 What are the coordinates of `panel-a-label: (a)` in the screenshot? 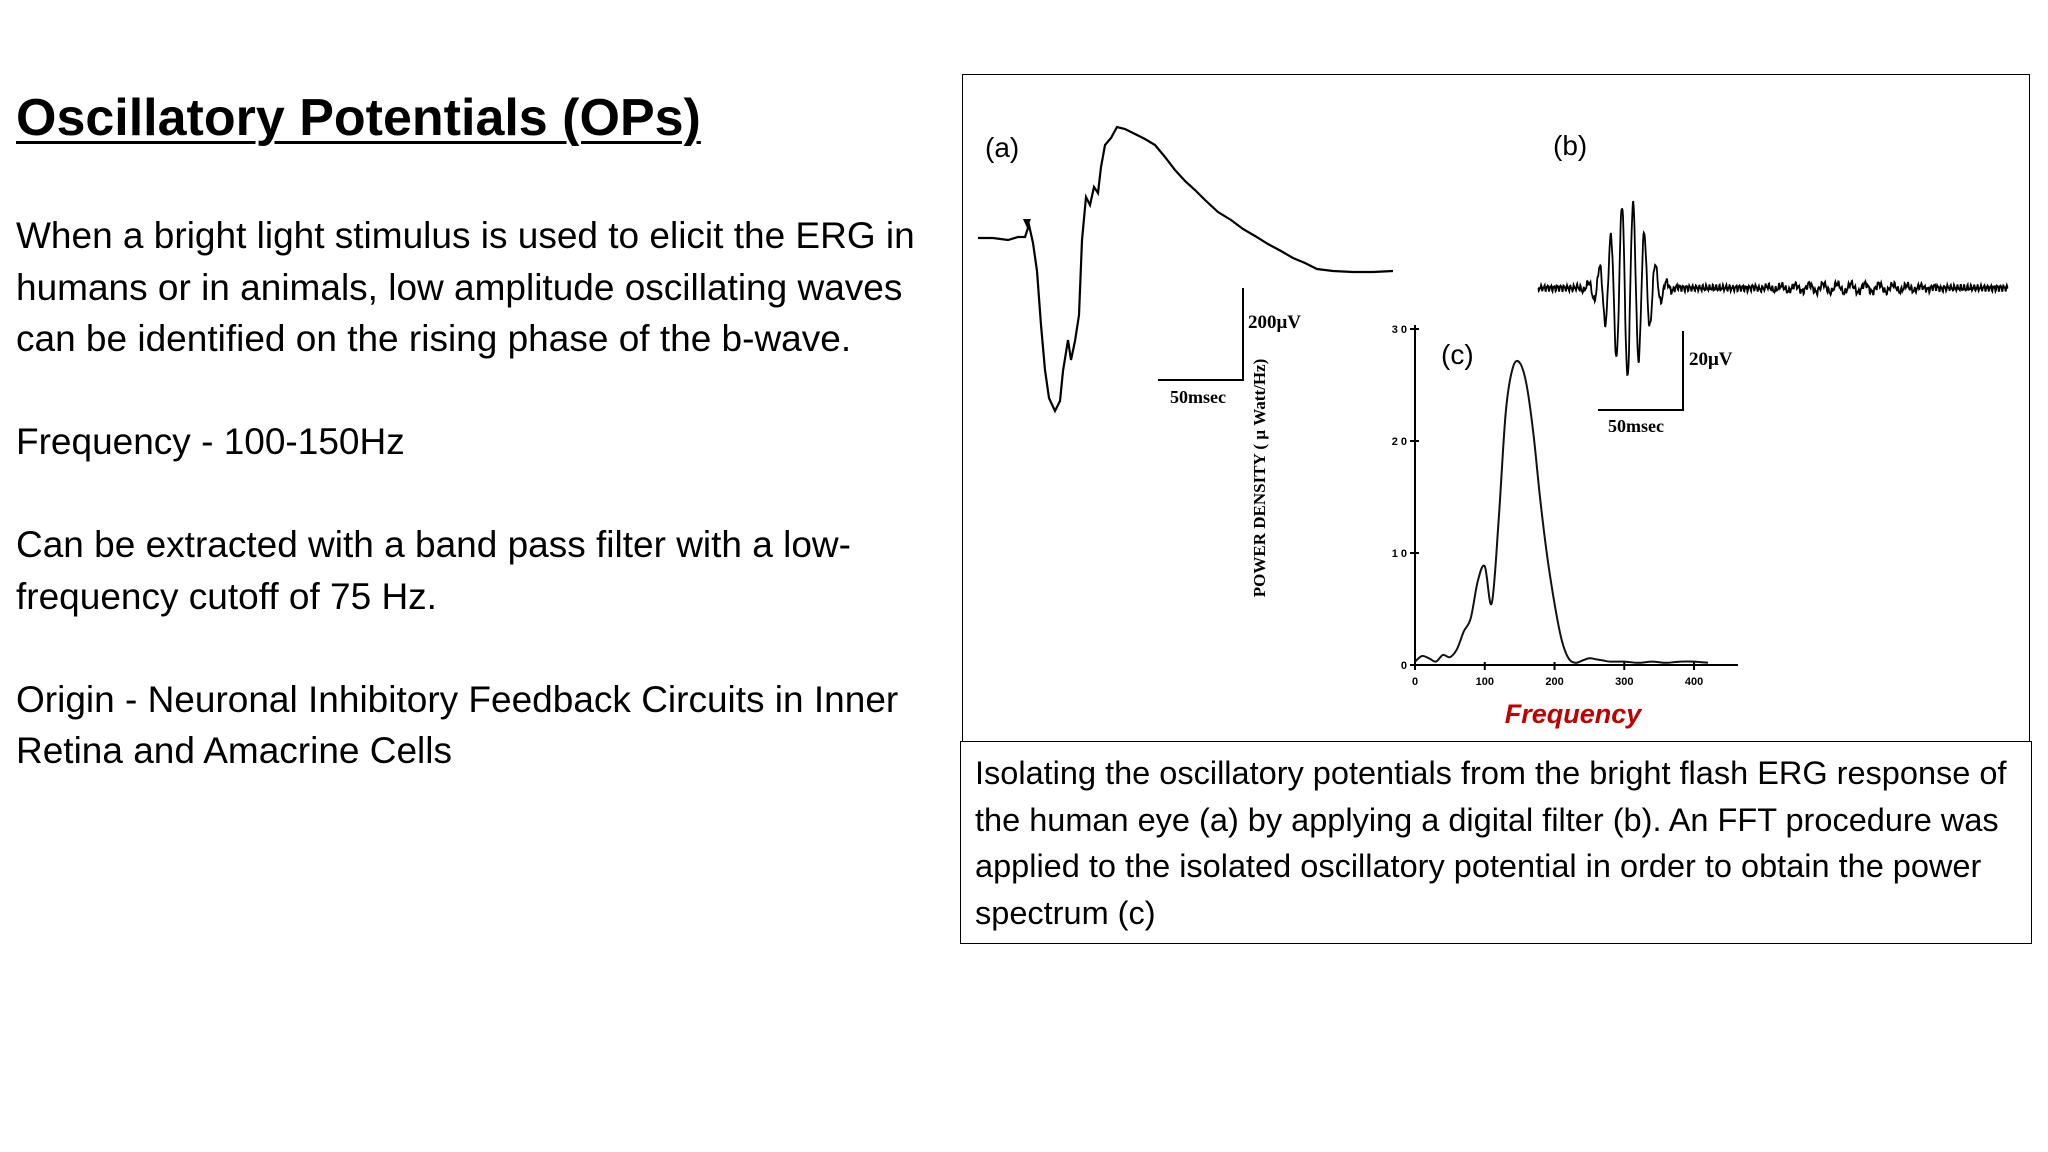 It's located at (1002, 147).